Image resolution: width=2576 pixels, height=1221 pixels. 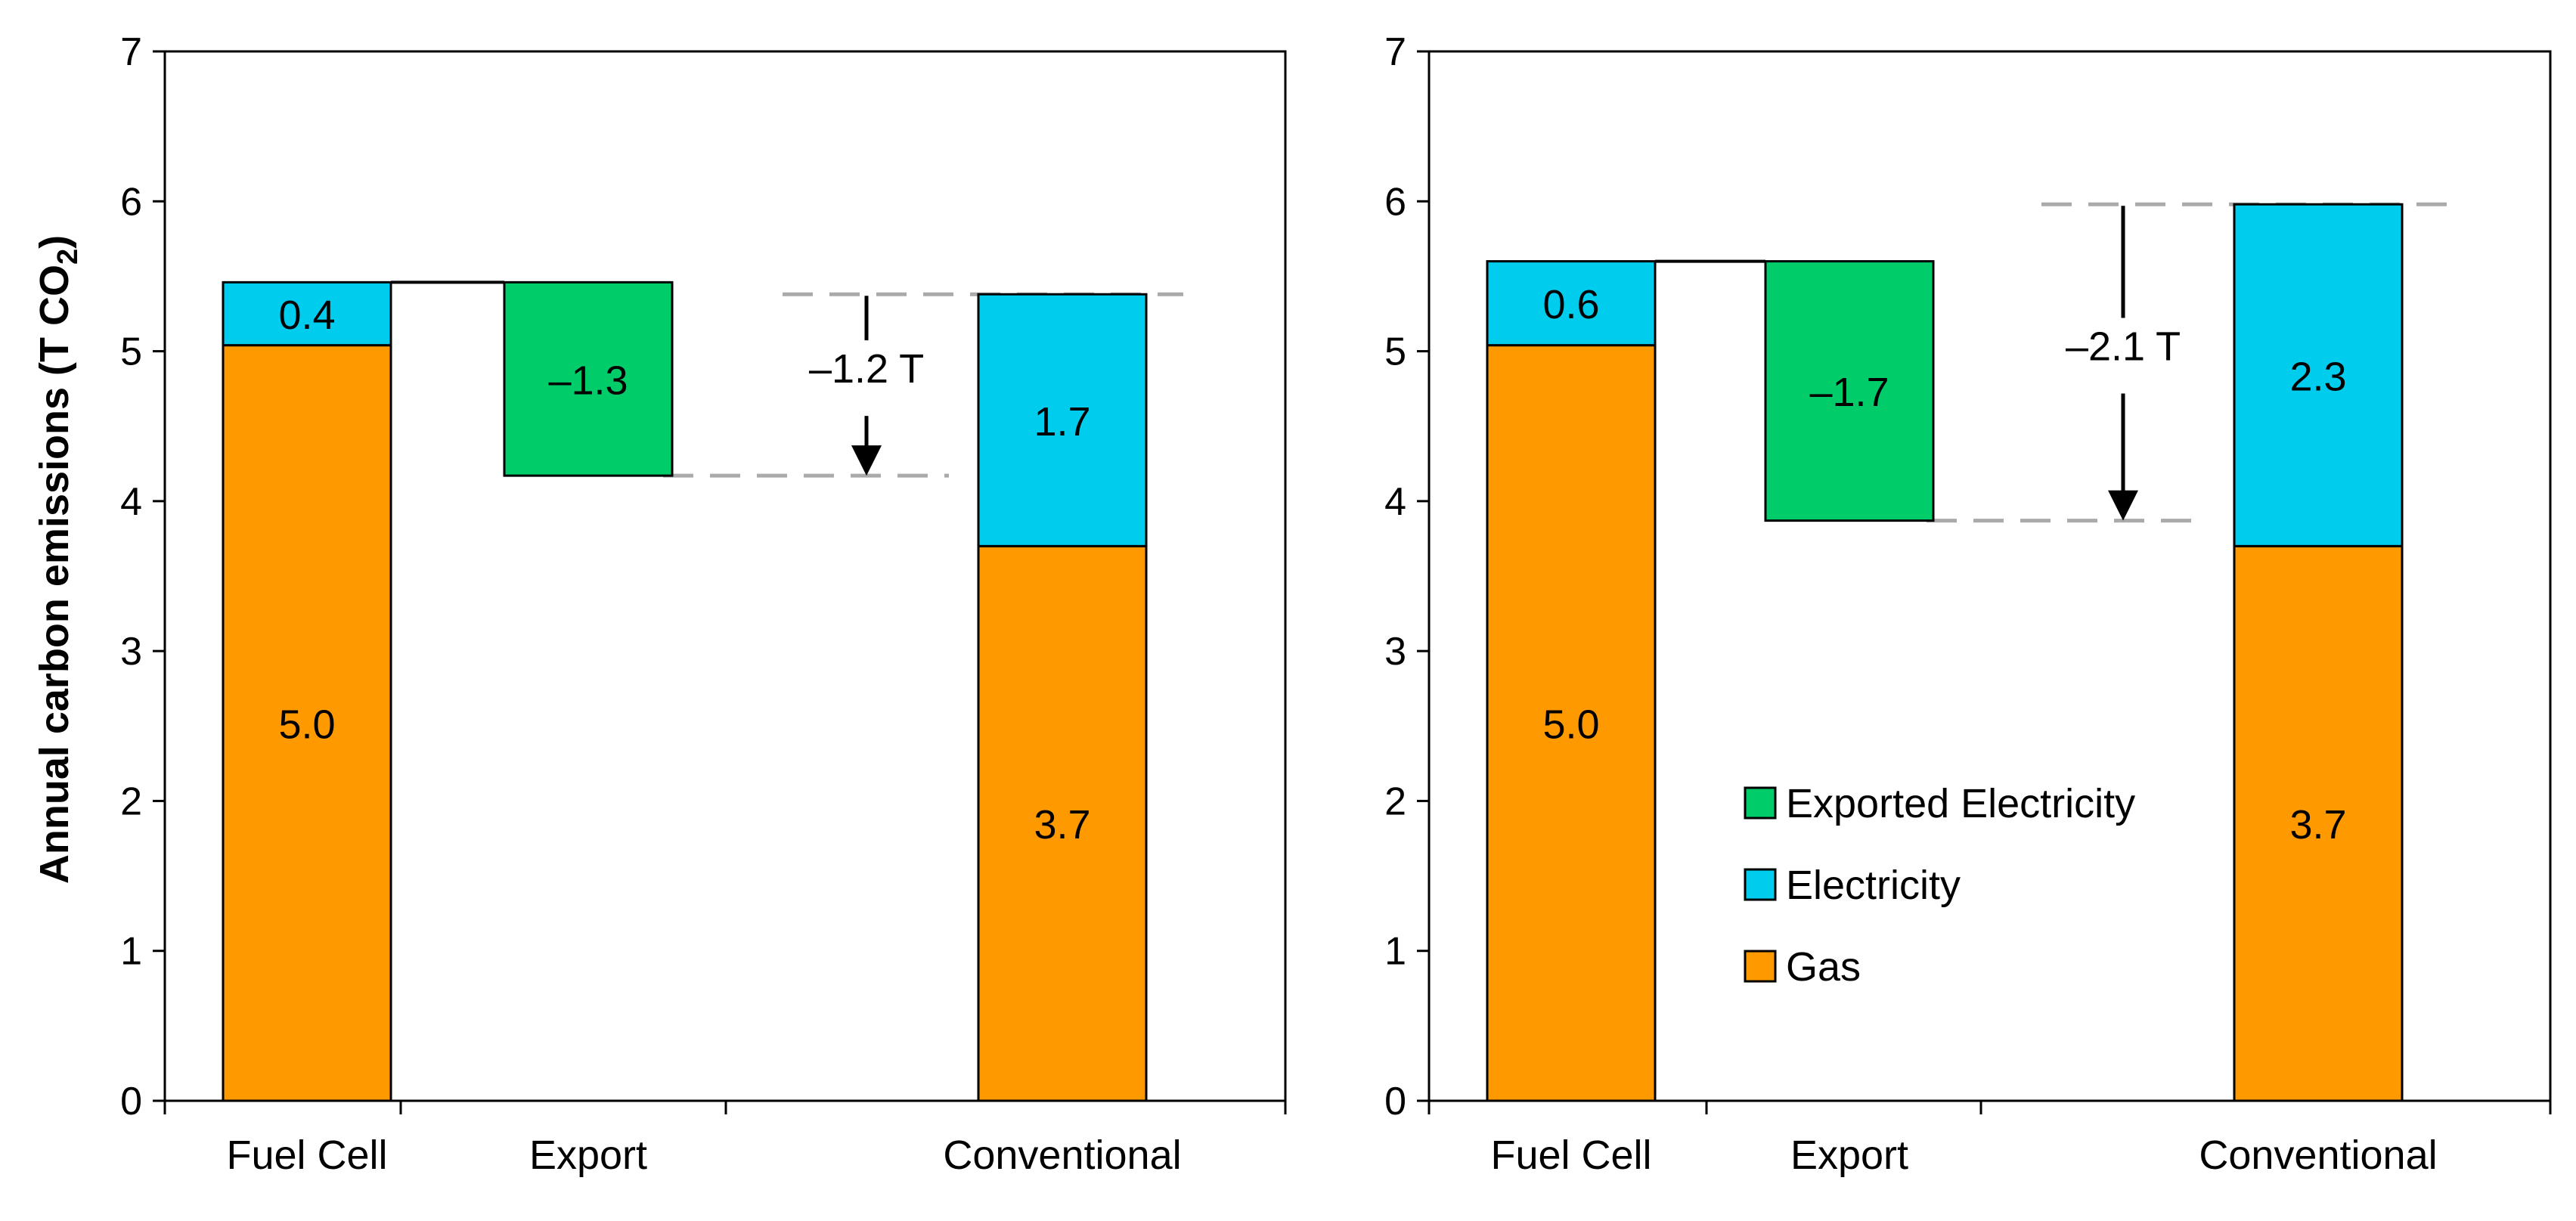 I want to click on legend-label-electricity: Electricity, so click(x=1873, y=885).